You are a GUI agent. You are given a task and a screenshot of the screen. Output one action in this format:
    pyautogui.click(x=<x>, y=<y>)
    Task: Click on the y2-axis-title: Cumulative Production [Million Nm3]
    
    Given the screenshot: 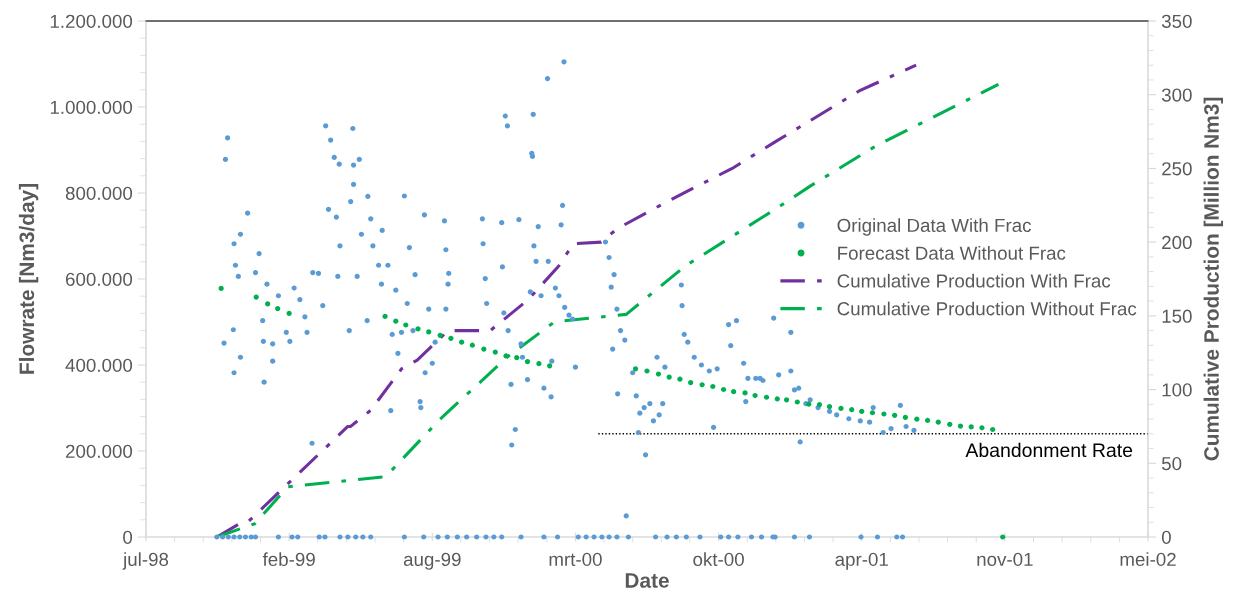 What is the action you would take?
    pyautogui.click(x=1213, y=279)
    